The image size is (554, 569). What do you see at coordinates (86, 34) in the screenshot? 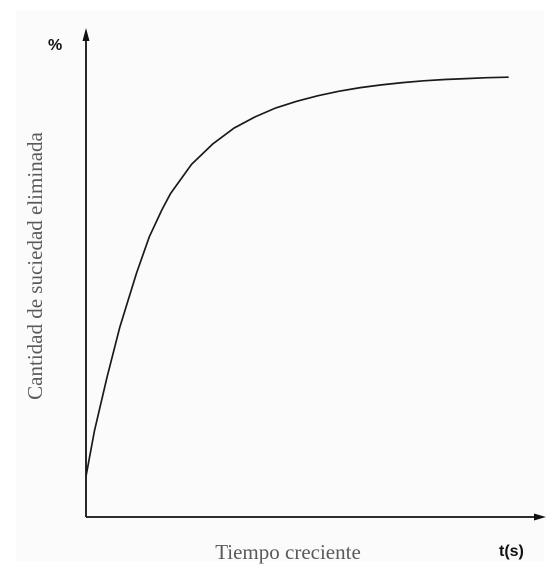
I see `y-axis-arrow-icon` at bounding box center [86, 34].